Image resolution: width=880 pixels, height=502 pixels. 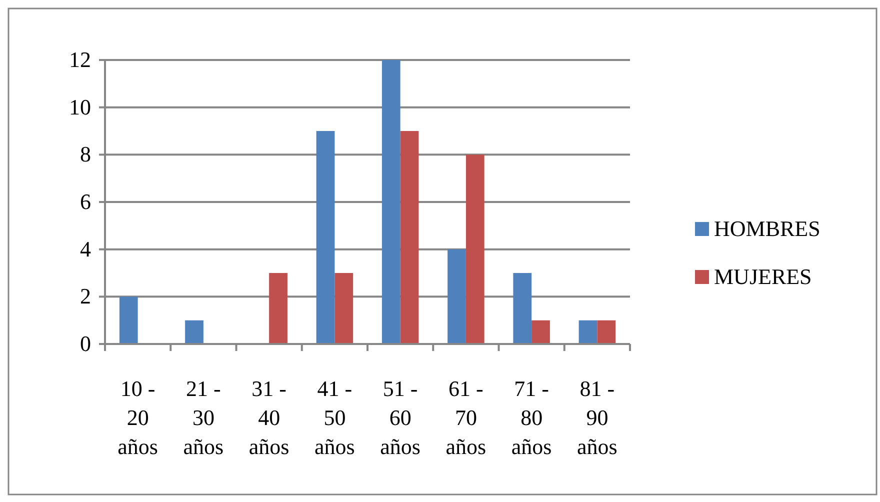 I want to click on y-tick-label: 2, so click(x=85, y=296).